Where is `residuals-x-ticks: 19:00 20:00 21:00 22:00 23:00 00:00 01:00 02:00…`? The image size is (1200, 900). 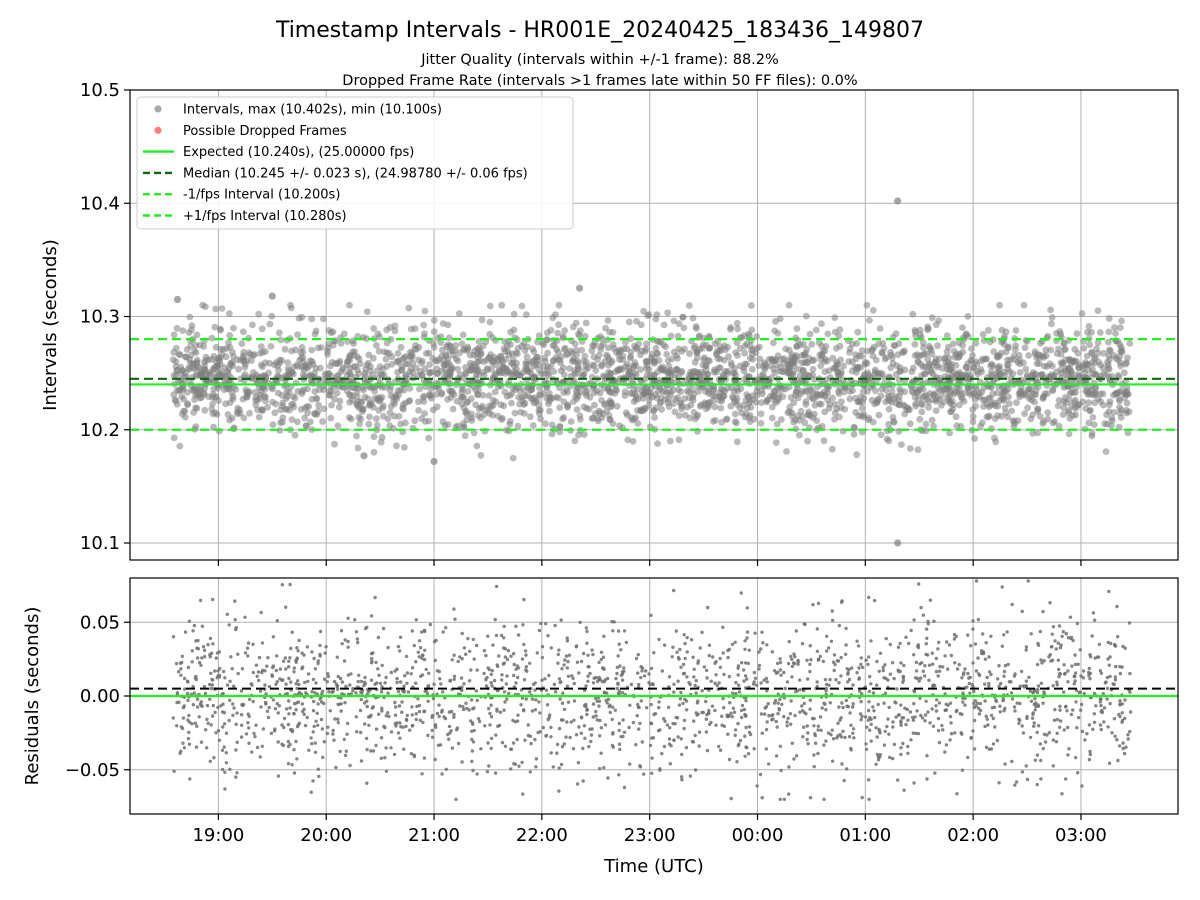 residuals-x-ticks: 19:00 20:00 21:00 22:00 23:00 00:00 01:00 02:00… is located at coordinates (649, 830).